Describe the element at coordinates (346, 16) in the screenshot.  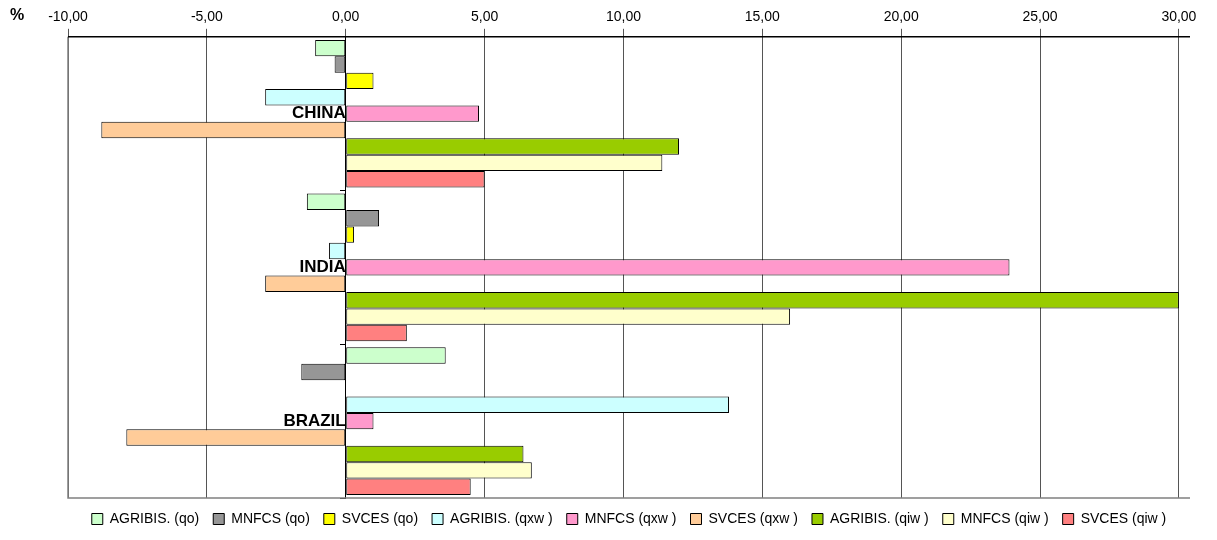
I see `x-tick-label: 0,00` at that location.